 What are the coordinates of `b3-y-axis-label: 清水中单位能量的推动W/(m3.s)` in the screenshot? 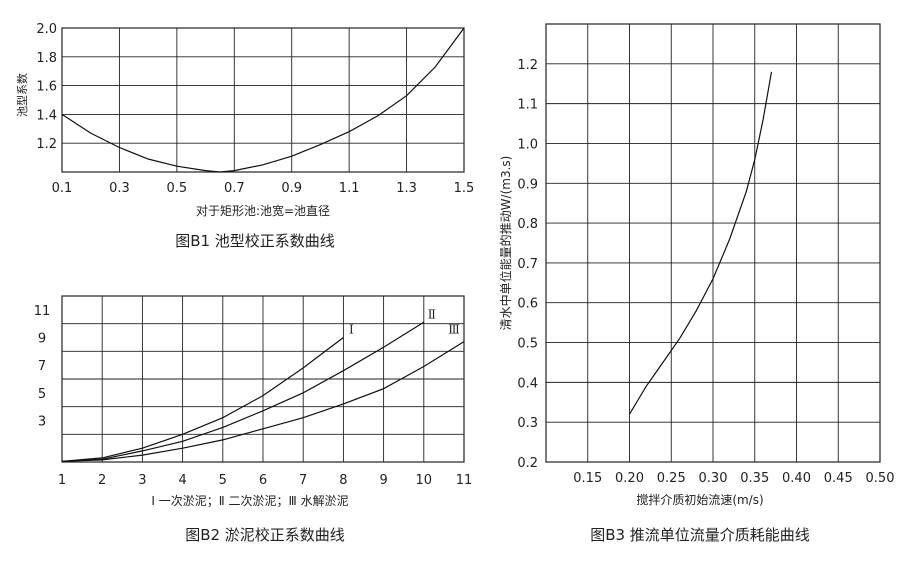 It's located at (505, 243).